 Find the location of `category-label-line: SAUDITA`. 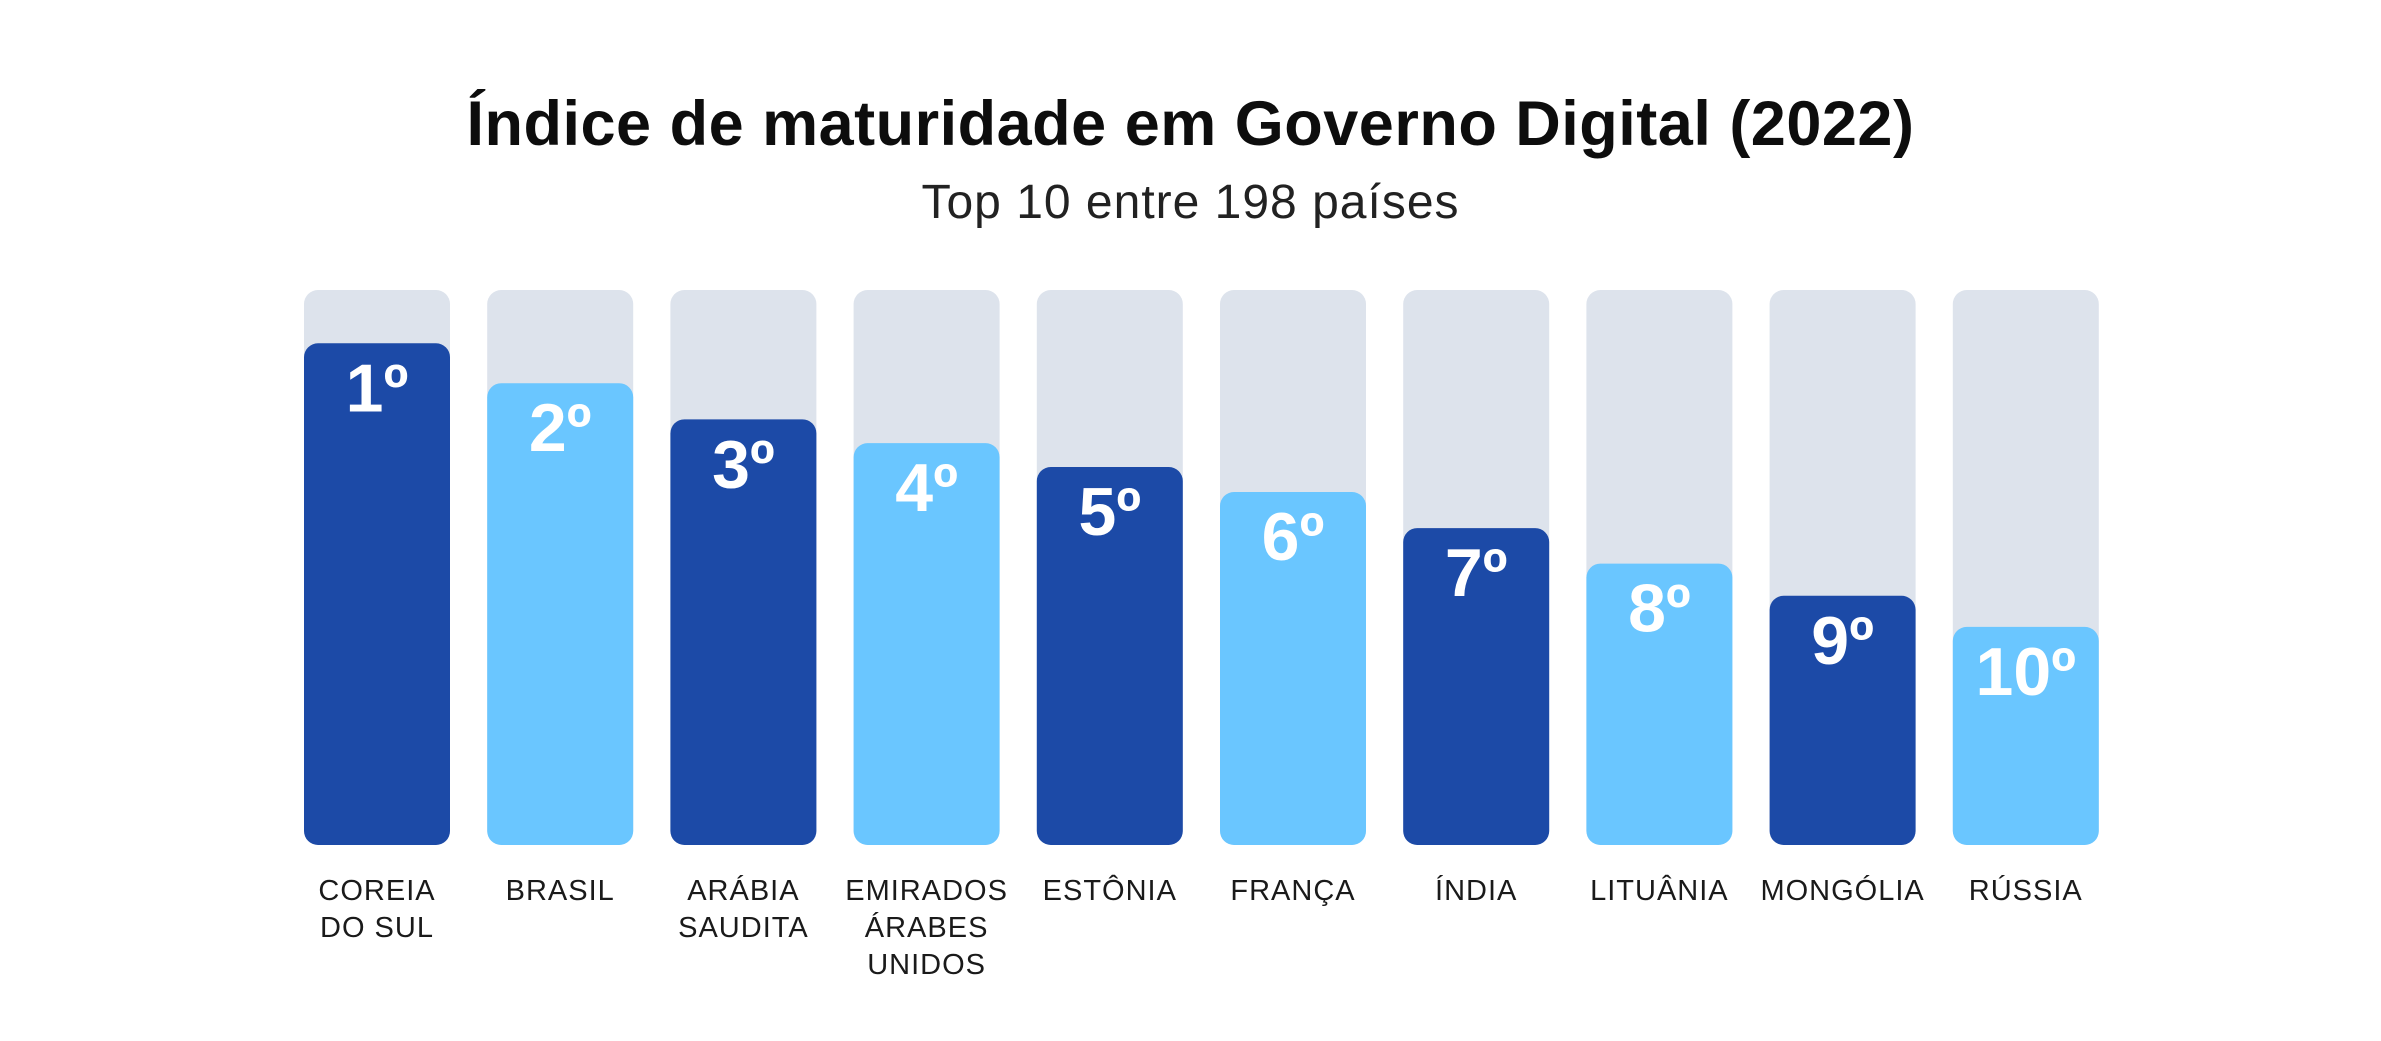

category-label-line: SAUDITA is located at coordinates (743, 928).